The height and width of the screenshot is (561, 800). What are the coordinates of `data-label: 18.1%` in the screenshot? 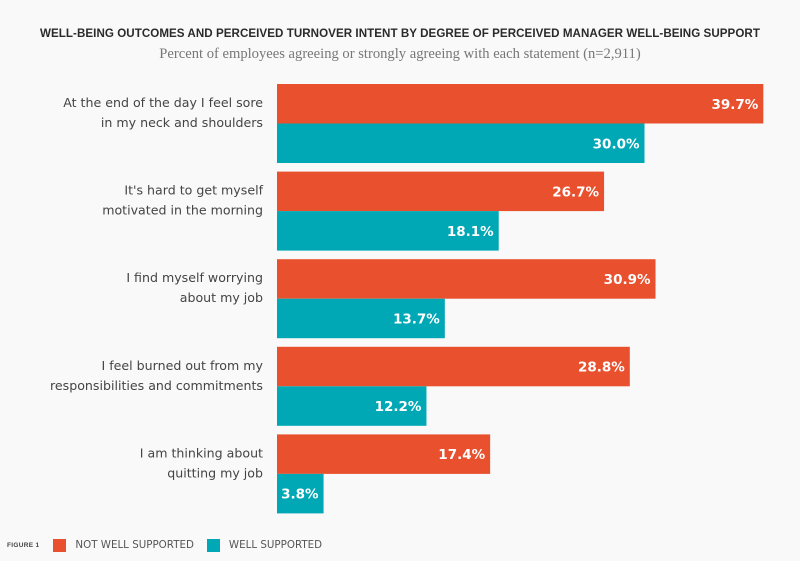 It's located at (470, 232).